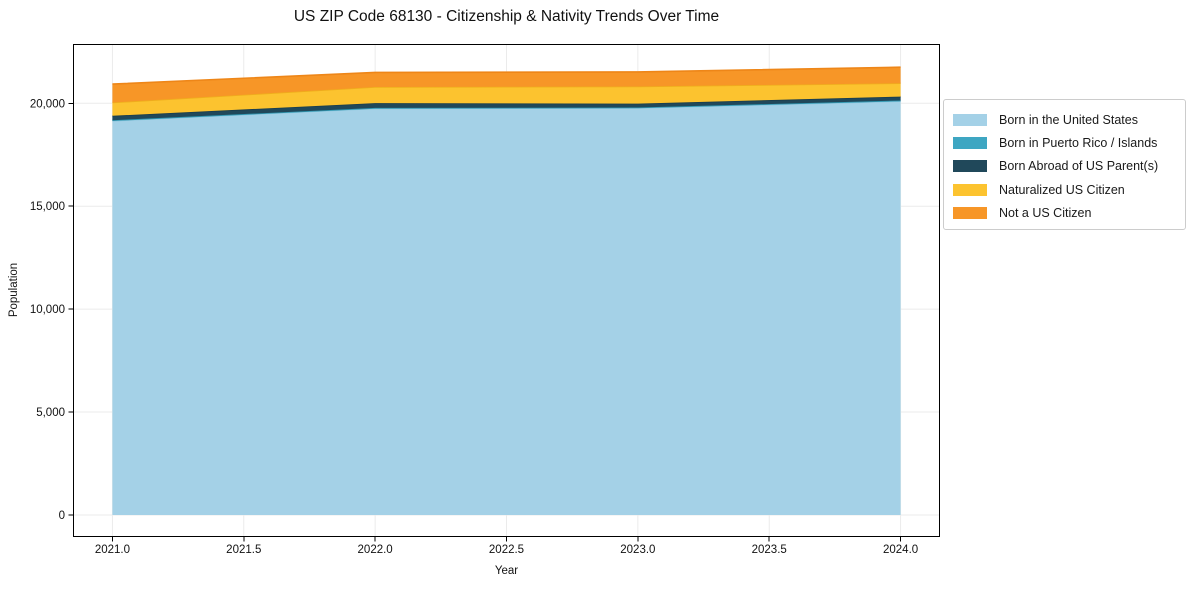 The image size is (1189, 590). Describe the element at coordinates (243, 550) in the screenshot. I see `x-tick-label: 2021.5` at that location.